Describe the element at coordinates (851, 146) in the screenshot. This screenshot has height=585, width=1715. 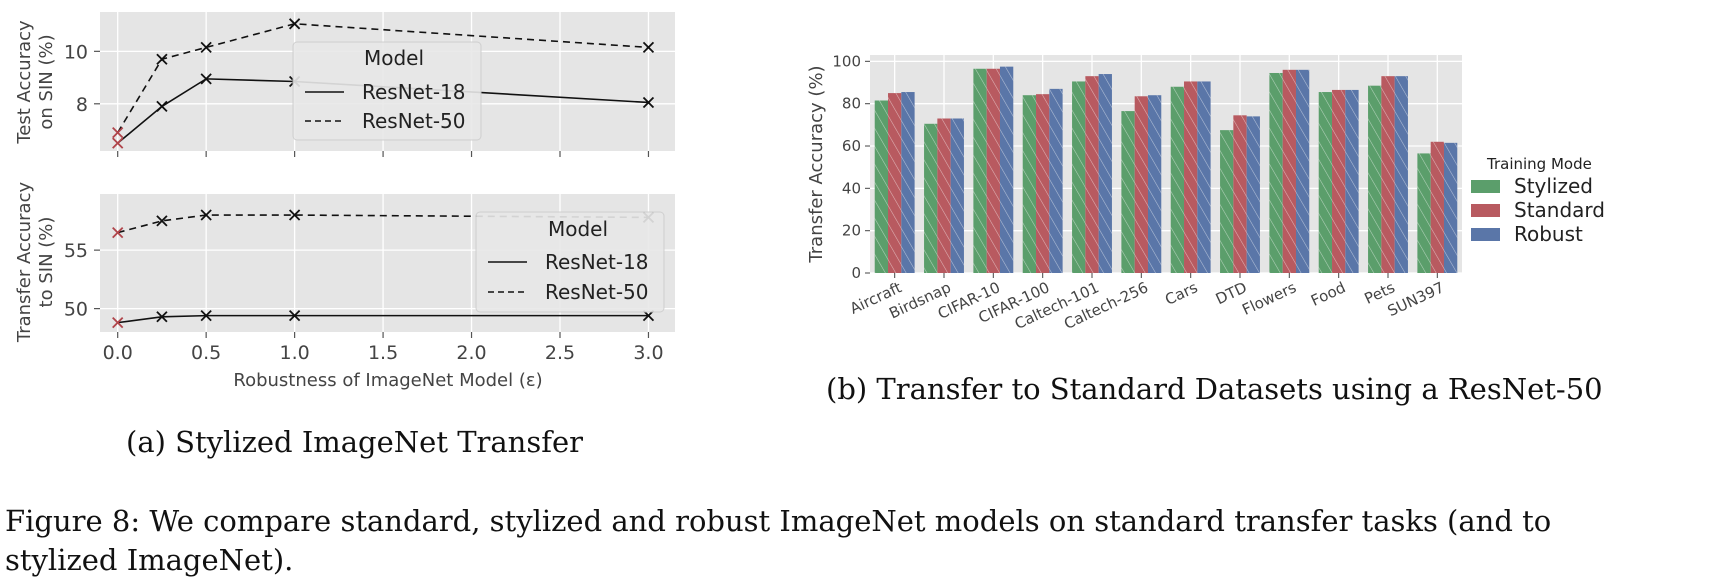
I see `y-tick-label-b: 60` at that location.